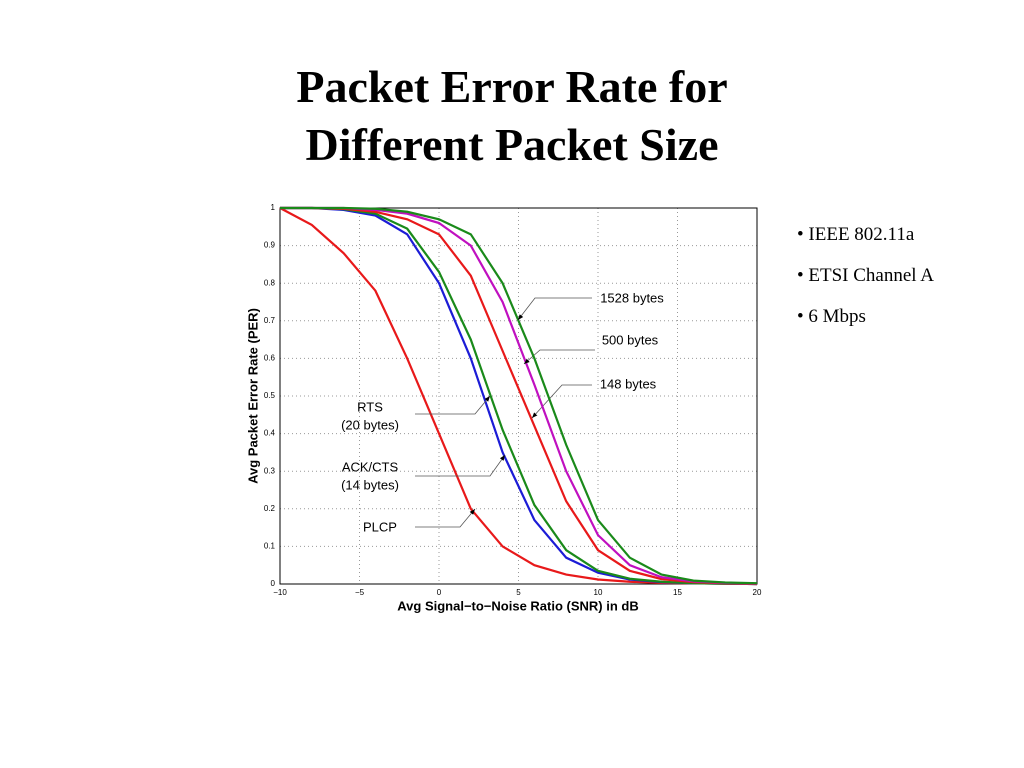  Describe the element at coordinates (677, 592) in the screenshot. I see `x-tick-label: 15` at that location.